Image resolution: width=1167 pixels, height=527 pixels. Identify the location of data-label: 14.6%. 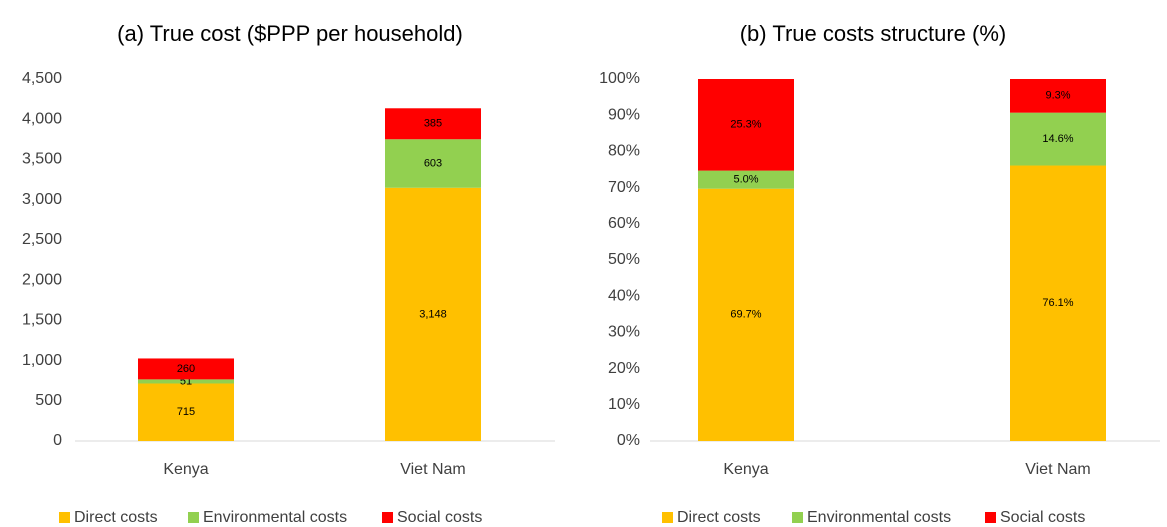
(1057, 139).